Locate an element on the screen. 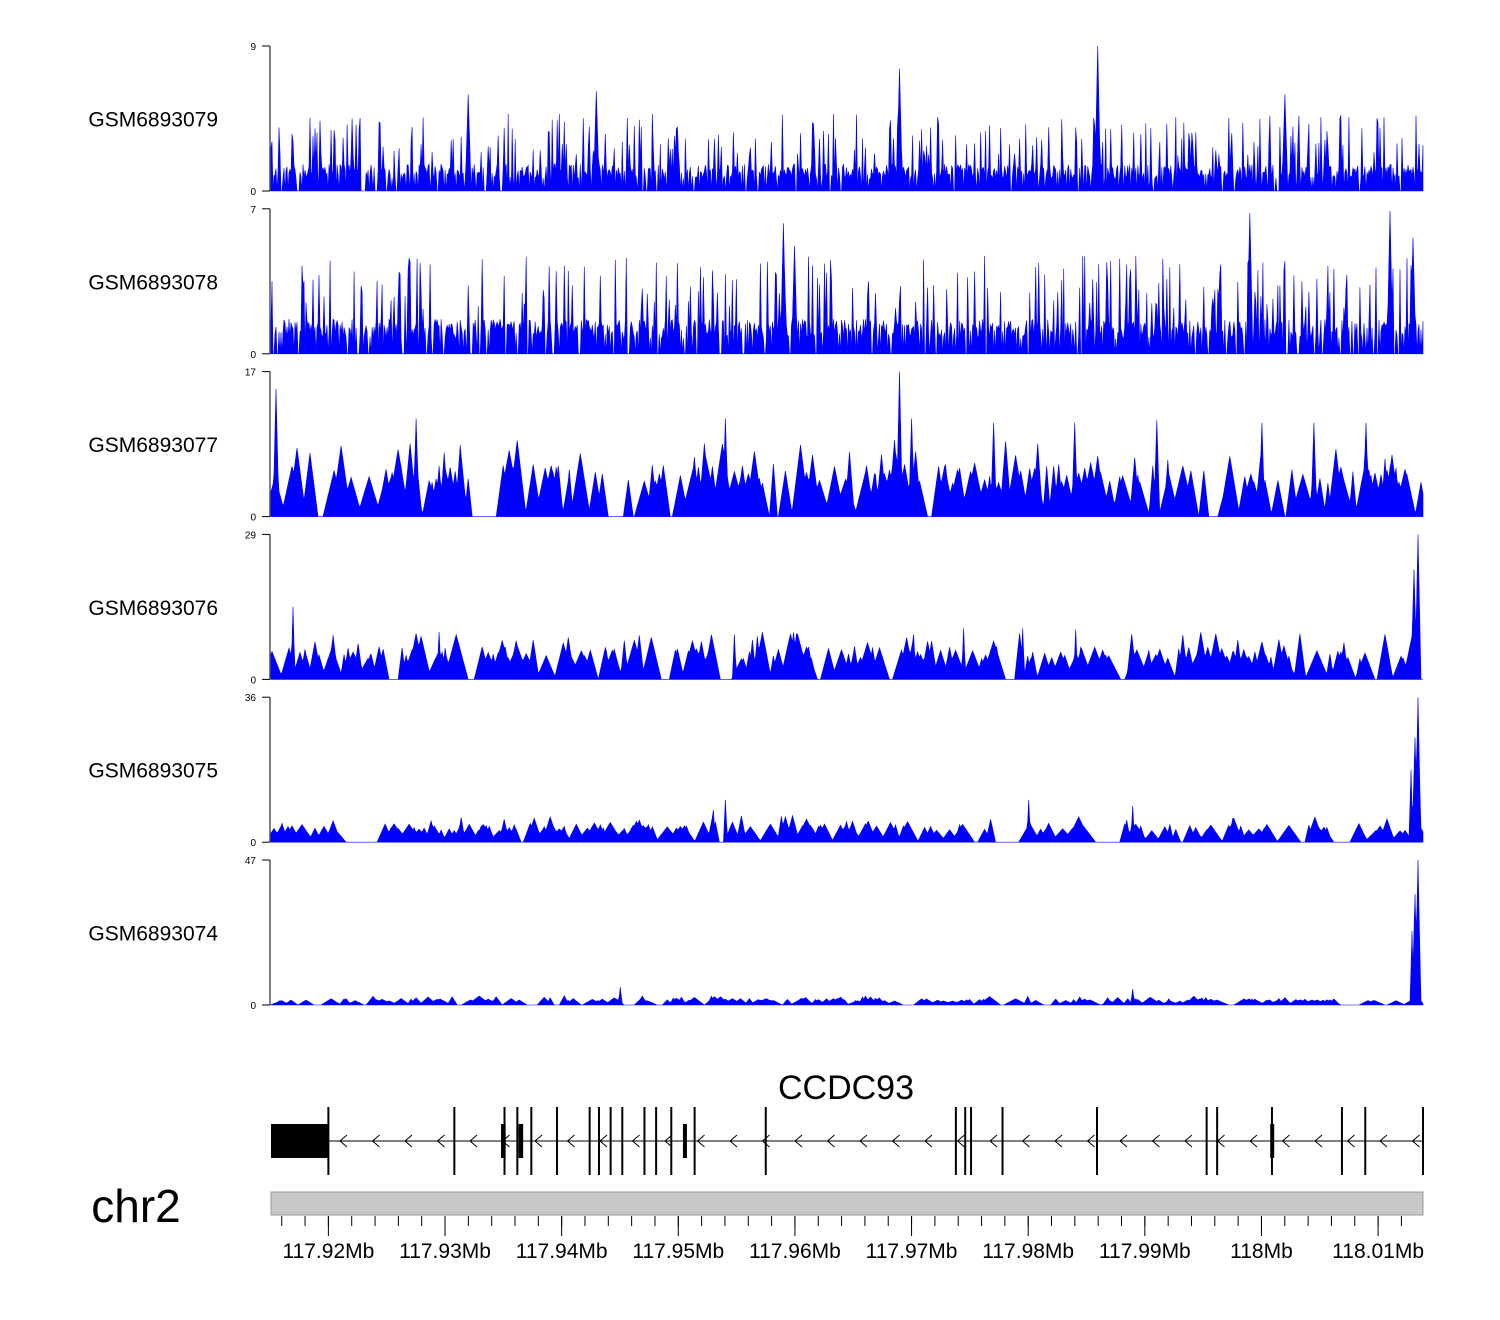 Image resolution: width=1500 pixels, height=1320 pixels. track-gsm6893078: GSM6893078 7 0 is located at coordinates (756, 283).